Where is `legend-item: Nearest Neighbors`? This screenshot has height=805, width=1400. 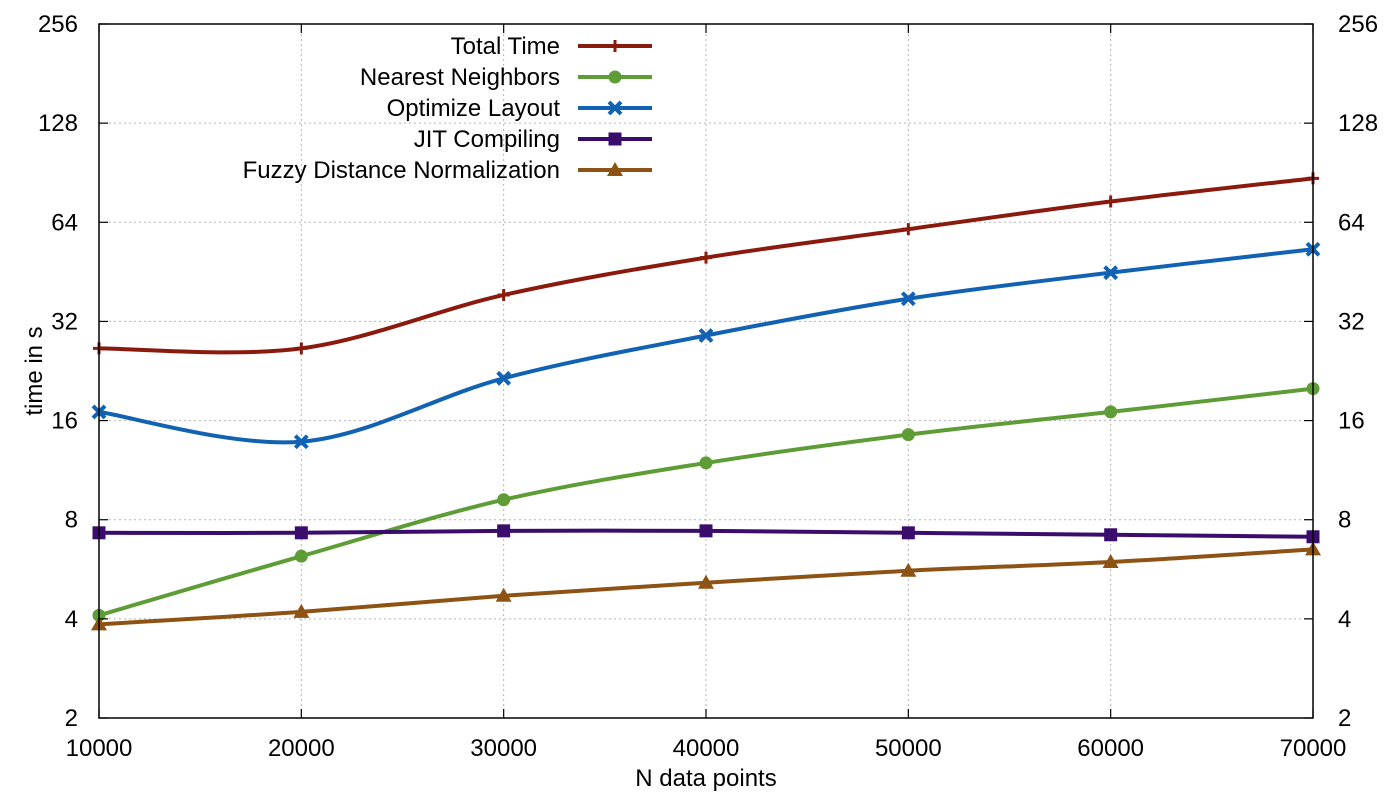
legend-item: Nearest Neighbors is located at coordinates (506, 77).